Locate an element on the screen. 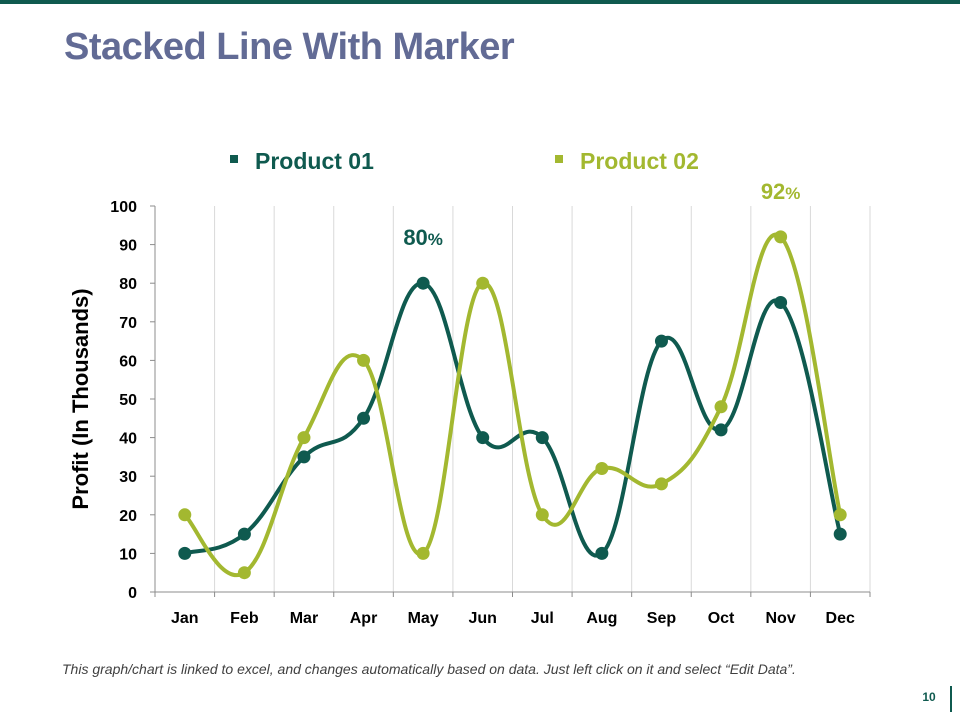 The image size is (960, 720). y-tick-label: 90 is located at coordinates (128, 246).